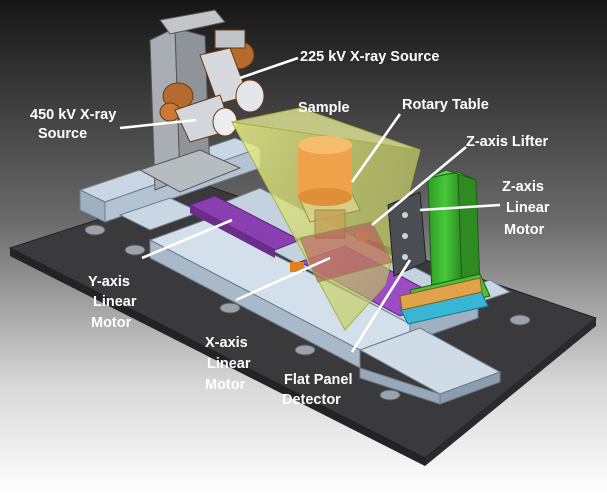  I want to click on label-x-axis-motor-line2: Linear, so click(229, 364).